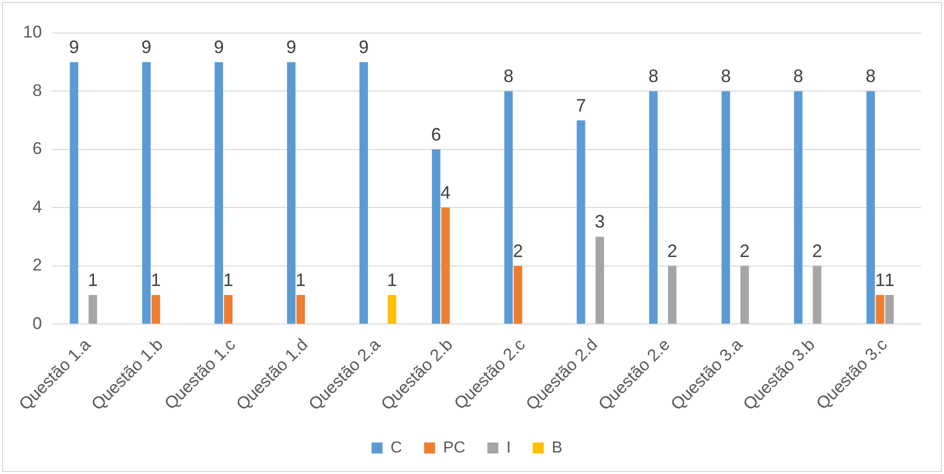  Describe the element at coordinates (37, 265) in the screenshot. I see `y-tick-label: 2` at that location.